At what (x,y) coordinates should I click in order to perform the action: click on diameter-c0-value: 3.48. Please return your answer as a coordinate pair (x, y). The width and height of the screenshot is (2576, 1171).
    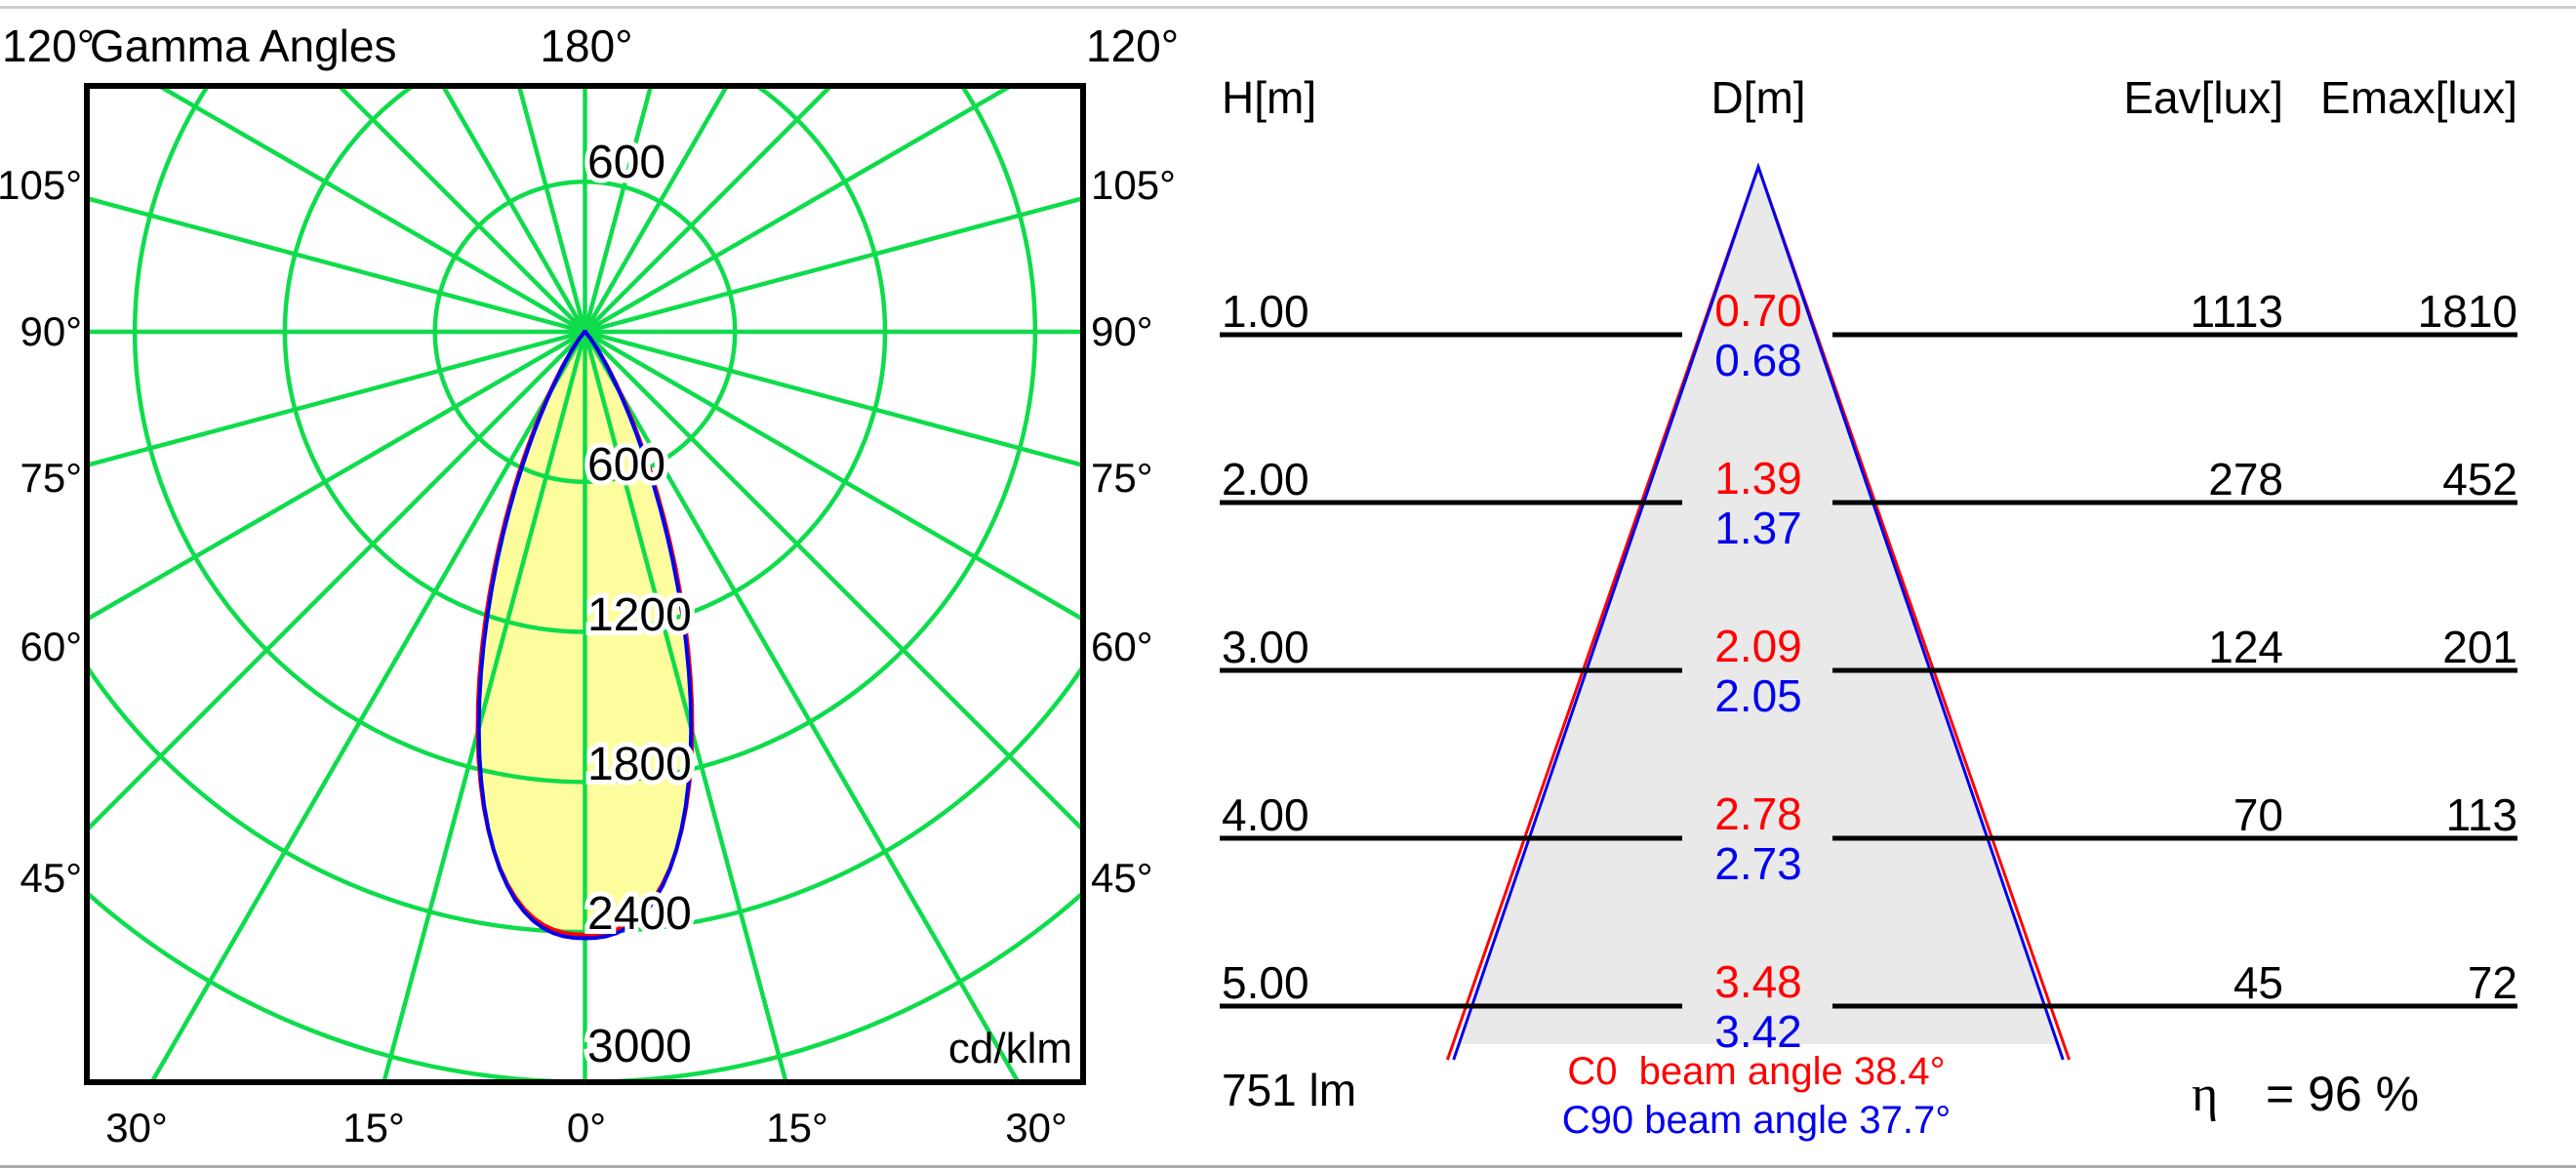
    Looking at the image, I should click on (1758, 981).